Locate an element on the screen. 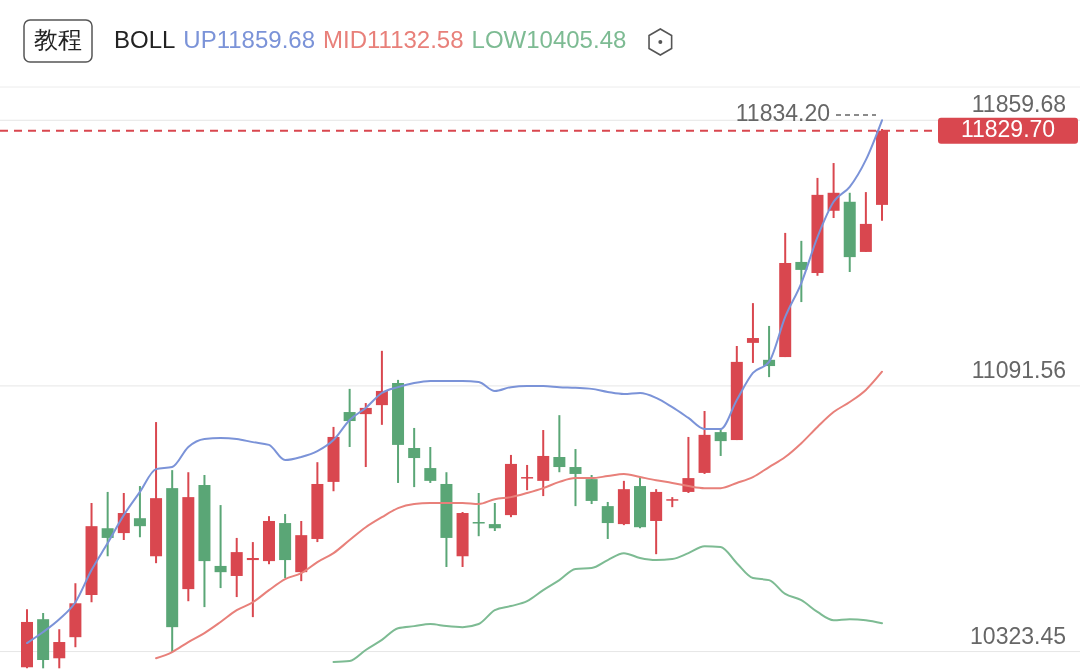 This screenshot has width=1080, height=669. y-tick-label: 11859.68 is located at coordinates (1018, 104).